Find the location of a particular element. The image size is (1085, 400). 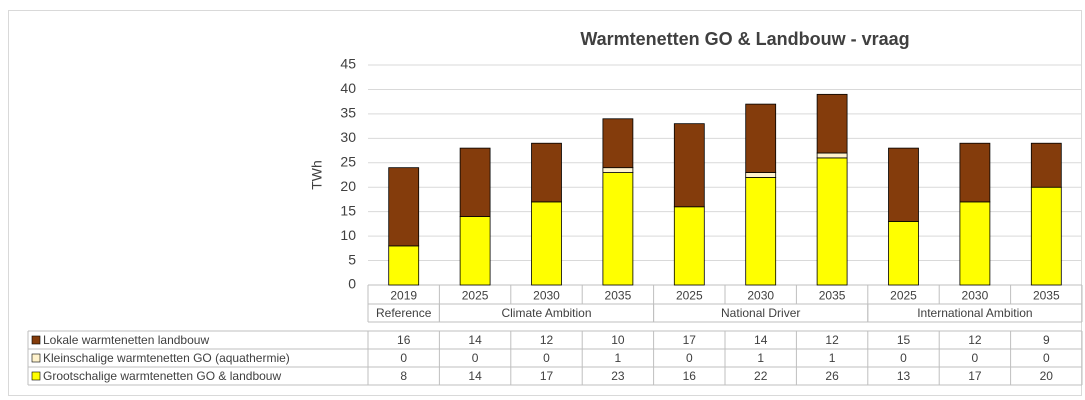

y-tick-label: 5 is located at coordinates (352, 259).